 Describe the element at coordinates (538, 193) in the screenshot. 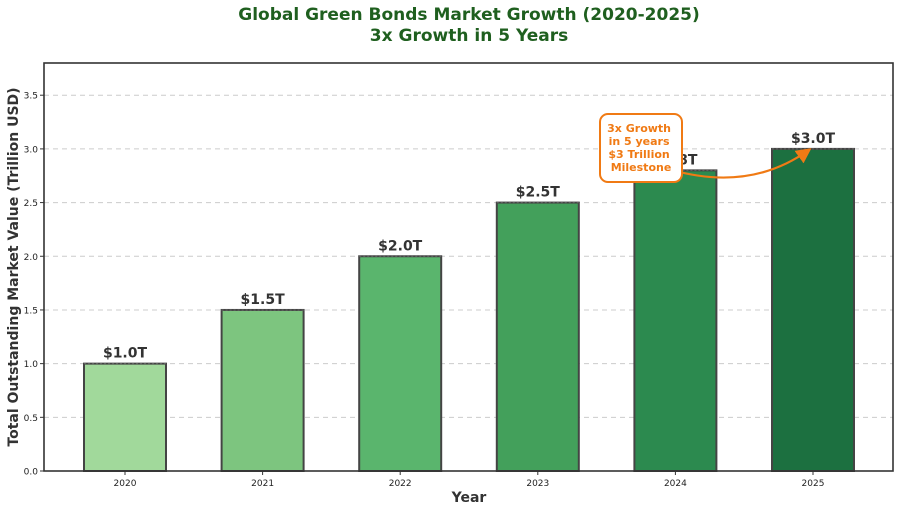

I see `data-label-2023: $2.5T` at that location.